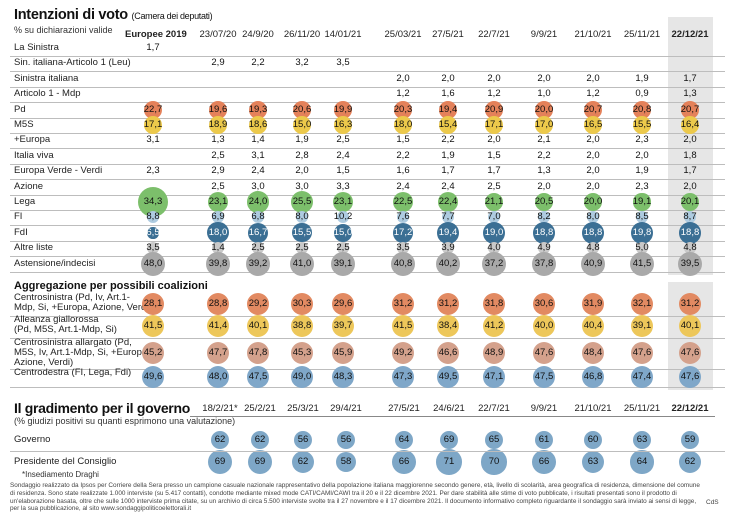  I want to click on cell-r5c1-value: 18,9, so click(218, 124).